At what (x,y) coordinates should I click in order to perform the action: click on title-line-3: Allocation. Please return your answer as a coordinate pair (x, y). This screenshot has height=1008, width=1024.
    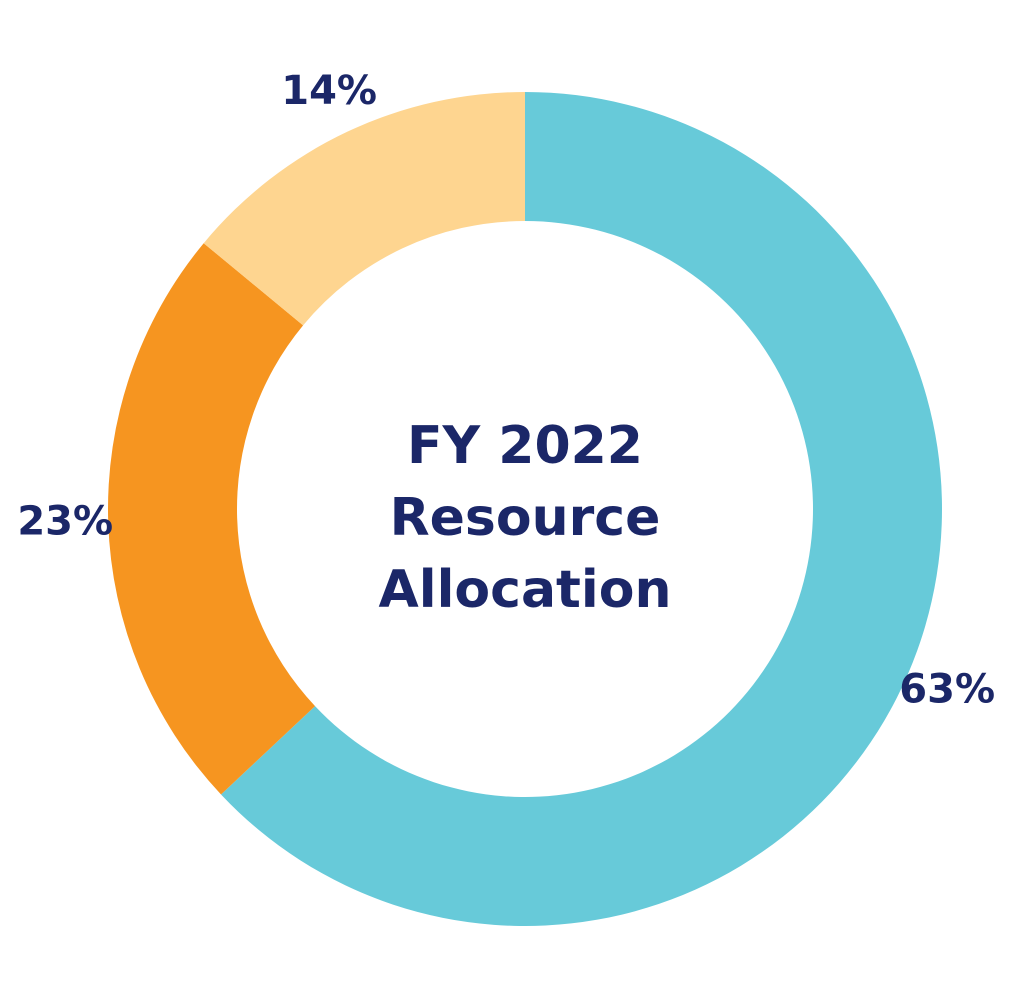
    Looking at the image, I should click on (525, 590).